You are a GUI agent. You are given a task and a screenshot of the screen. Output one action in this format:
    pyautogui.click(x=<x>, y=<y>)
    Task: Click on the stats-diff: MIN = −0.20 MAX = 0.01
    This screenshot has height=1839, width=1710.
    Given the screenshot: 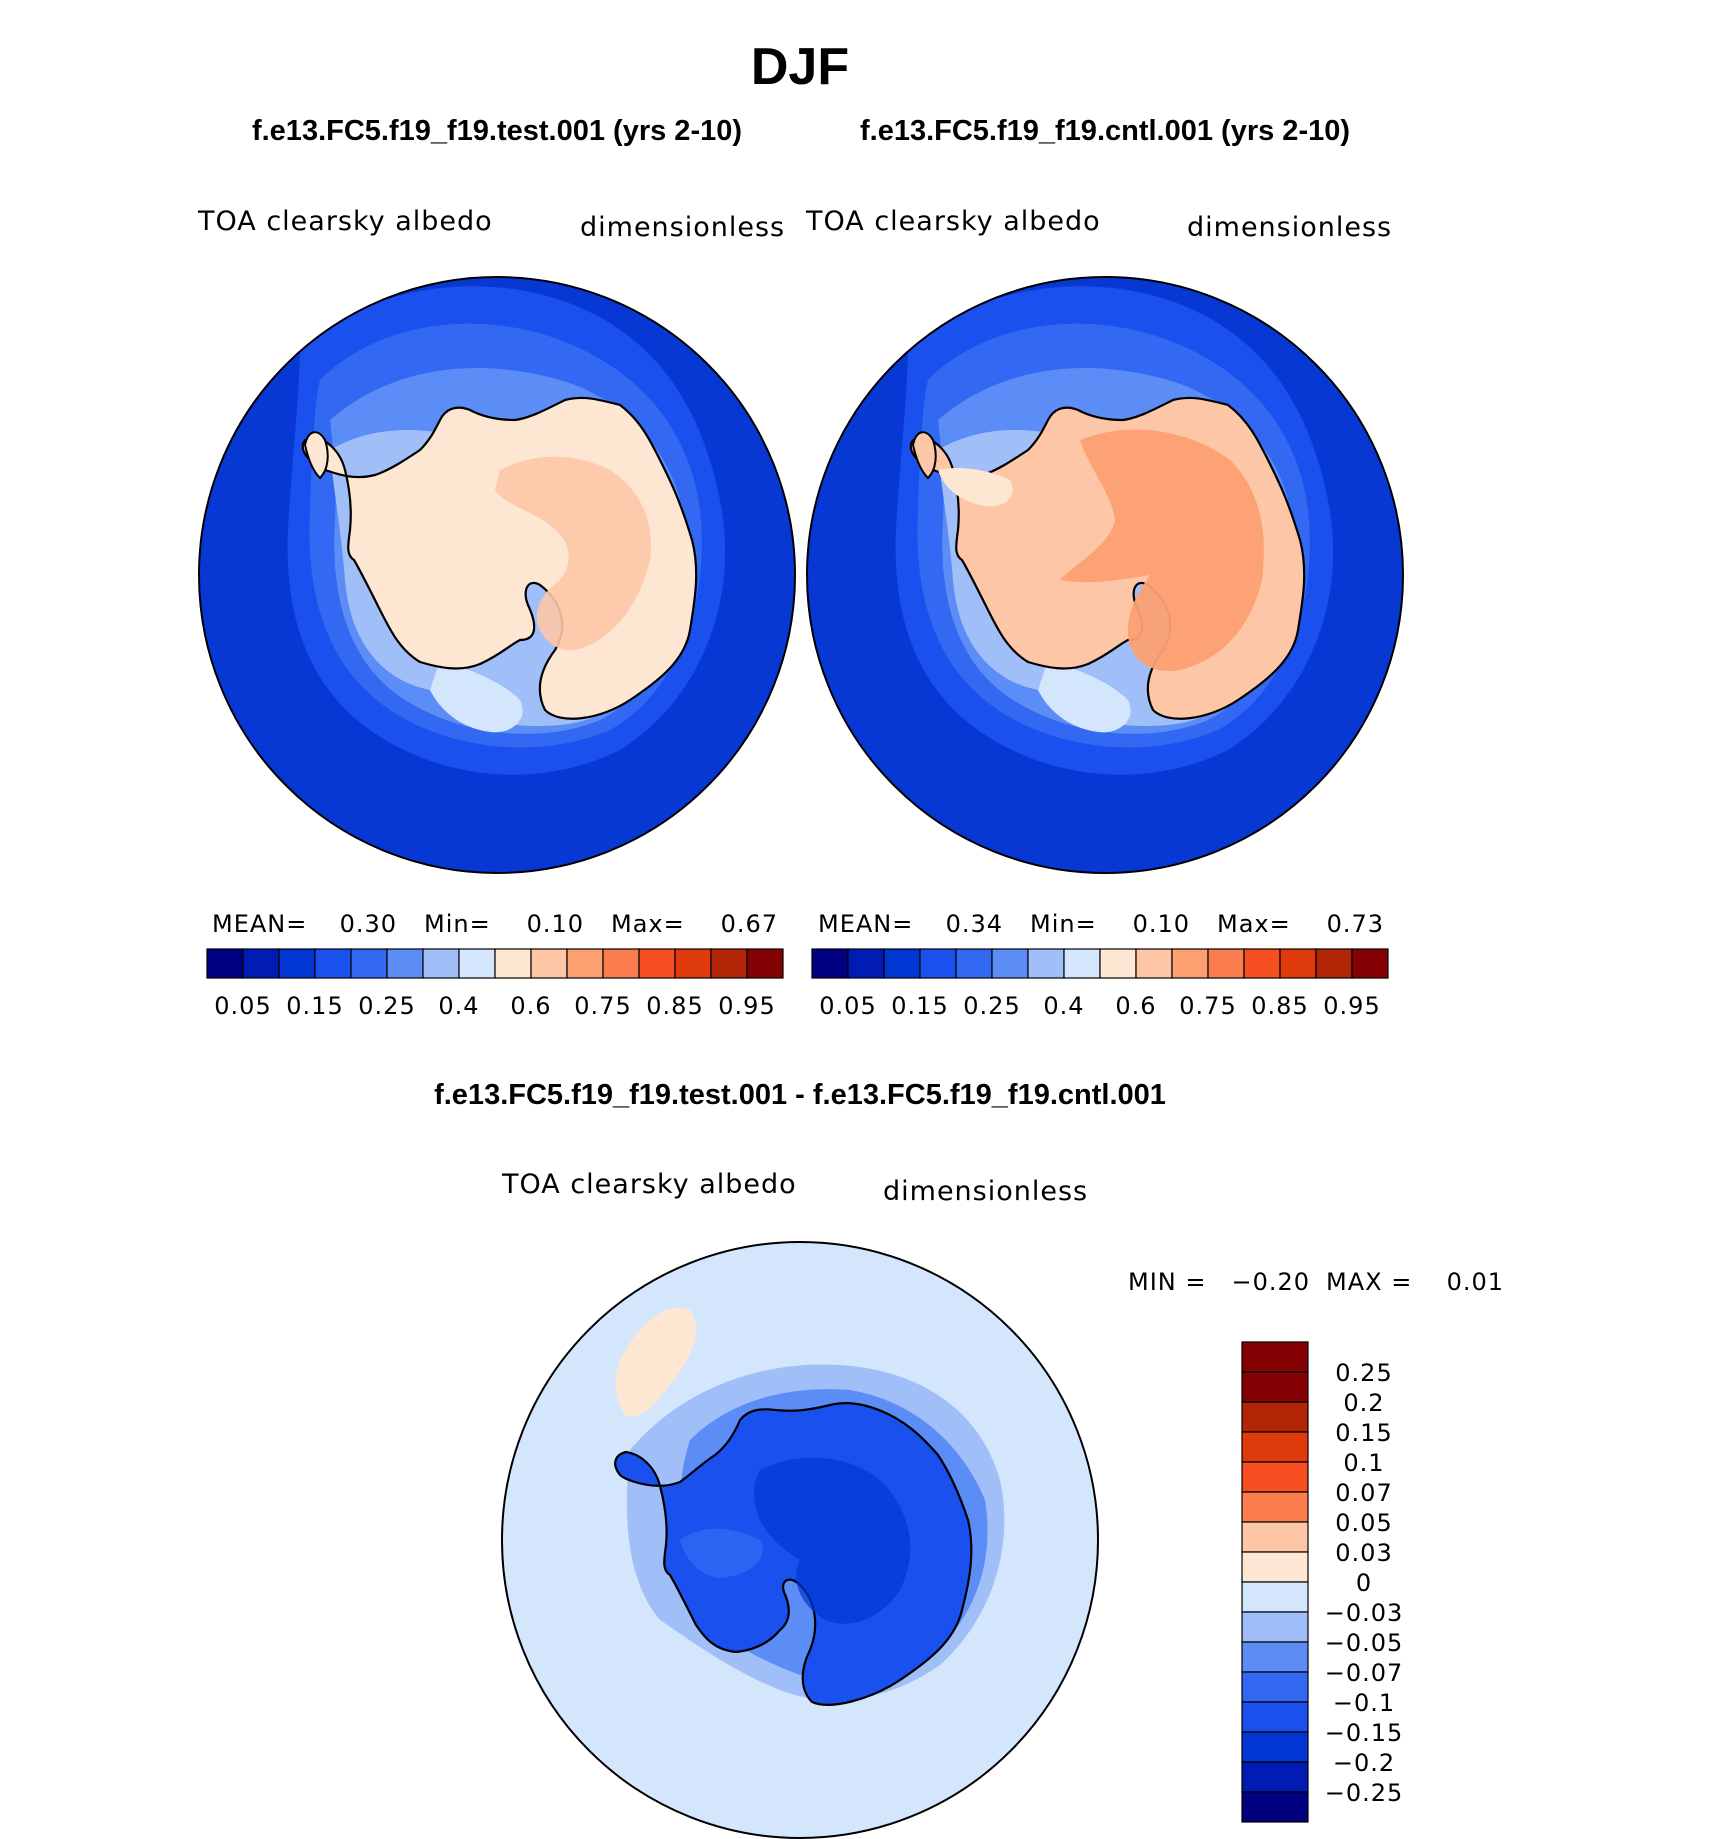 What is the action you would take?
    pyautogui.click(x=1316, y=1282)
    